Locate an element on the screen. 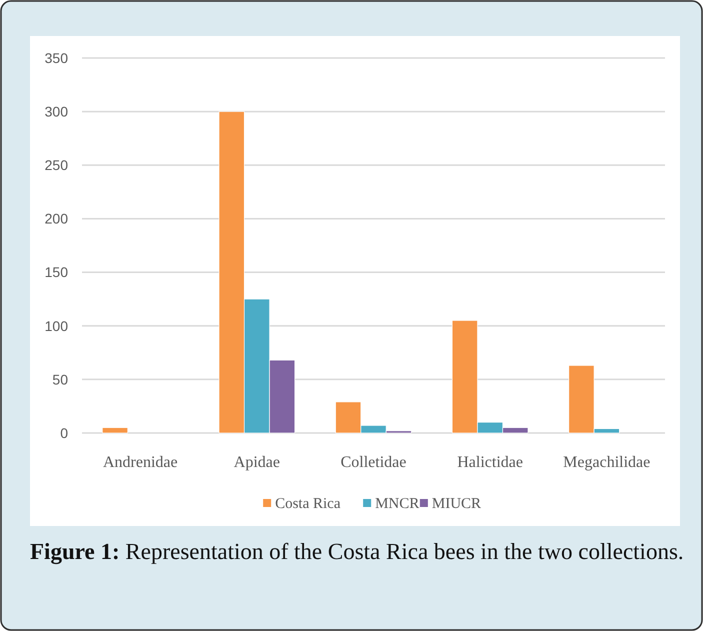 This screenshot has height=631, width=703. x-tick-label: Halictidae is located at coordinates (490, 462).